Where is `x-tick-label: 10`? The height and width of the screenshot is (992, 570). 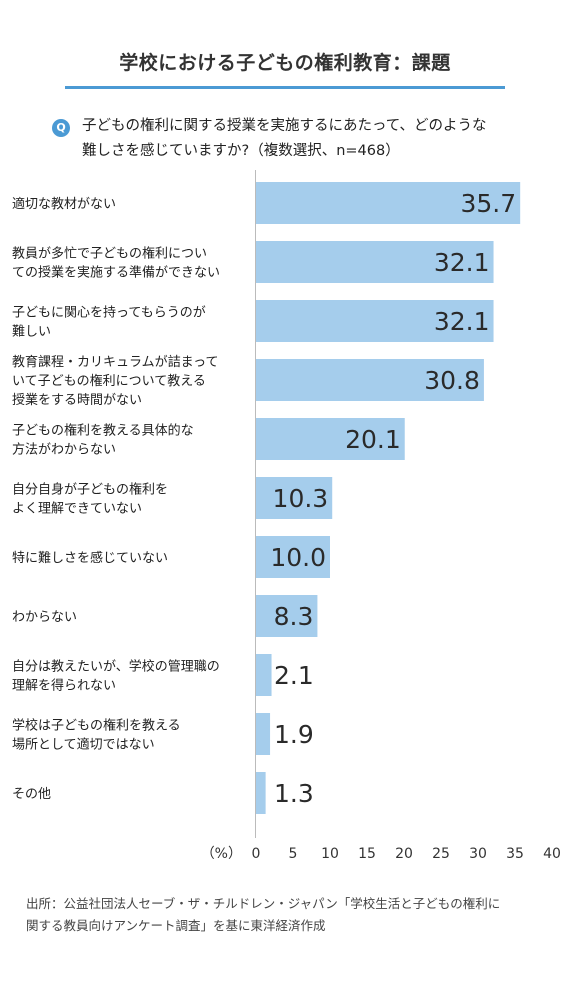 x-tick-label: 10 is located at coordinates (330, 854).